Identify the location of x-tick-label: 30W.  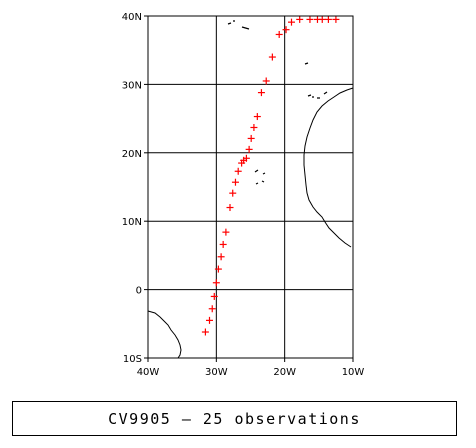
(216, 372).